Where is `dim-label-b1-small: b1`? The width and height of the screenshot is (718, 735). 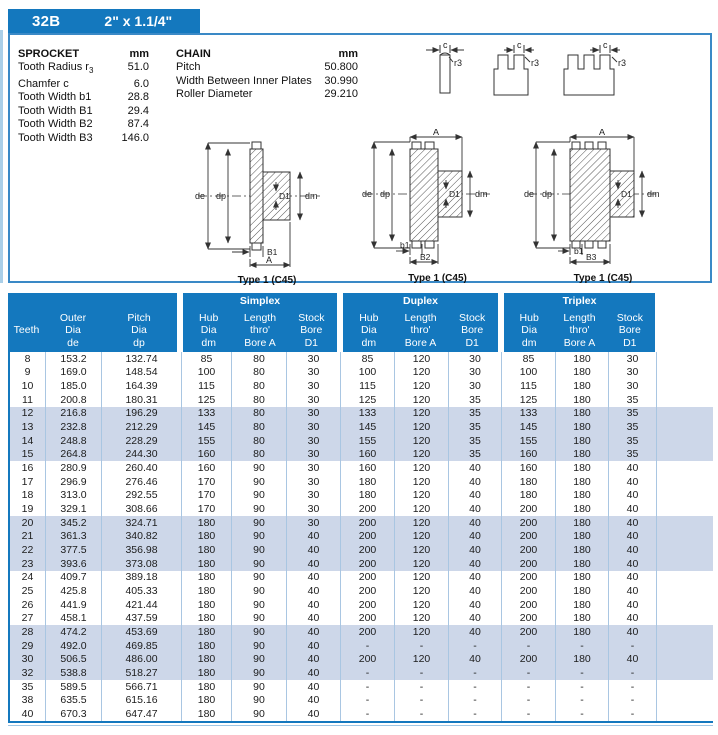
dim-label-b1-small: b1 is located at coordinates (579, 251).